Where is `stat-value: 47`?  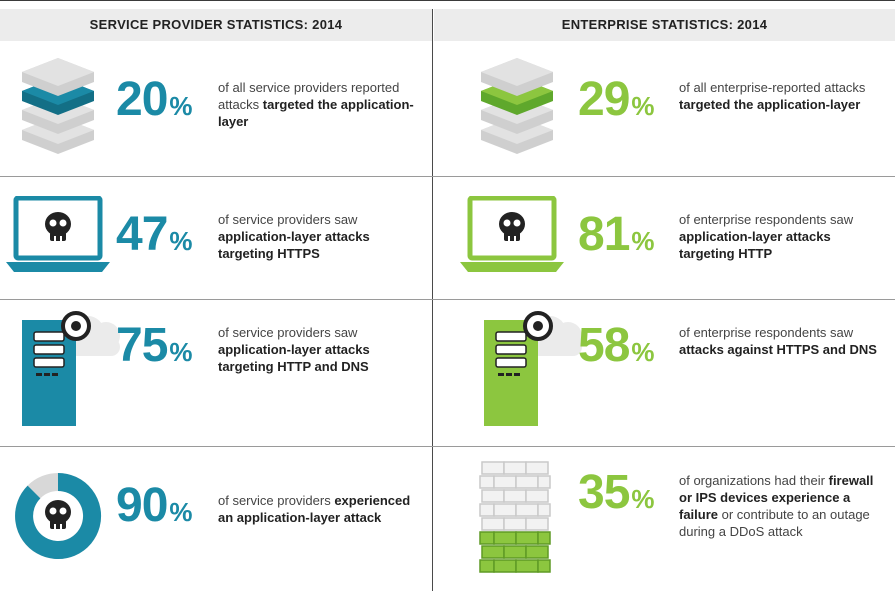
stat-value: 47 is located at coordinates (142, 234).